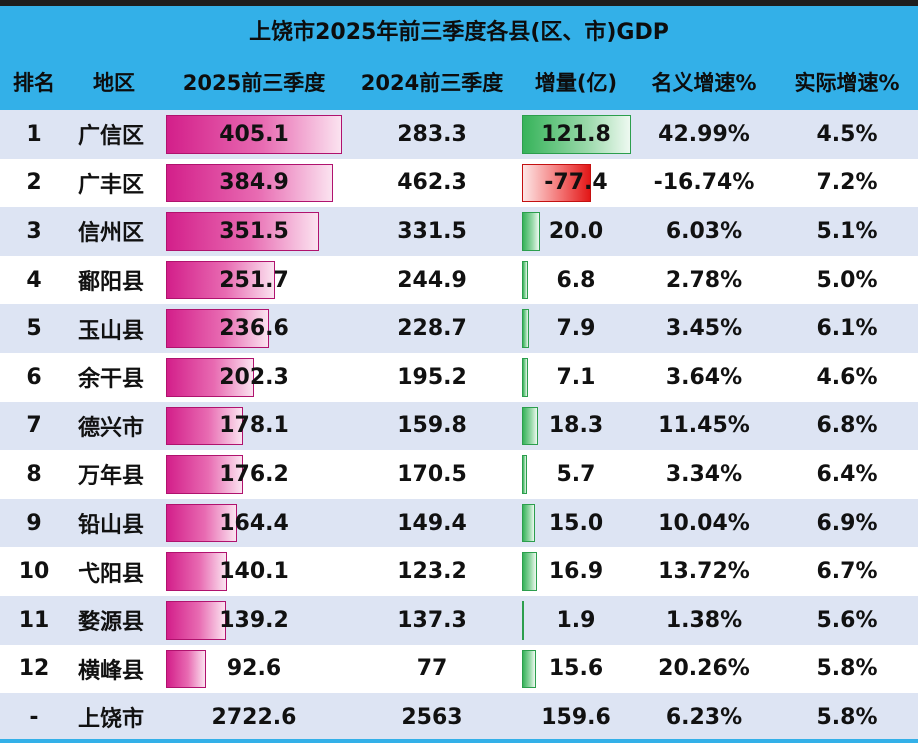 This screenshot has width=918, height=743. Describe the element at coordinates (704, 717) in the screenshot. I see `nominal-growth-cell: 6.23%` at that location.